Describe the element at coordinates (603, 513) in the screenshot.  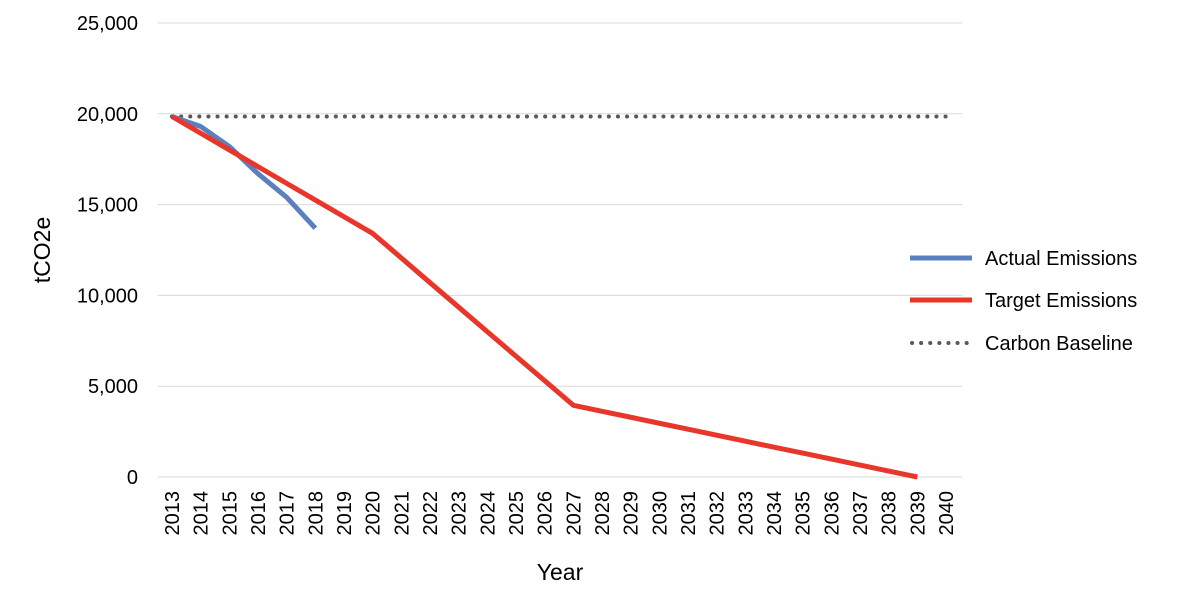
I see `x-tick-label: 2028` at that location.